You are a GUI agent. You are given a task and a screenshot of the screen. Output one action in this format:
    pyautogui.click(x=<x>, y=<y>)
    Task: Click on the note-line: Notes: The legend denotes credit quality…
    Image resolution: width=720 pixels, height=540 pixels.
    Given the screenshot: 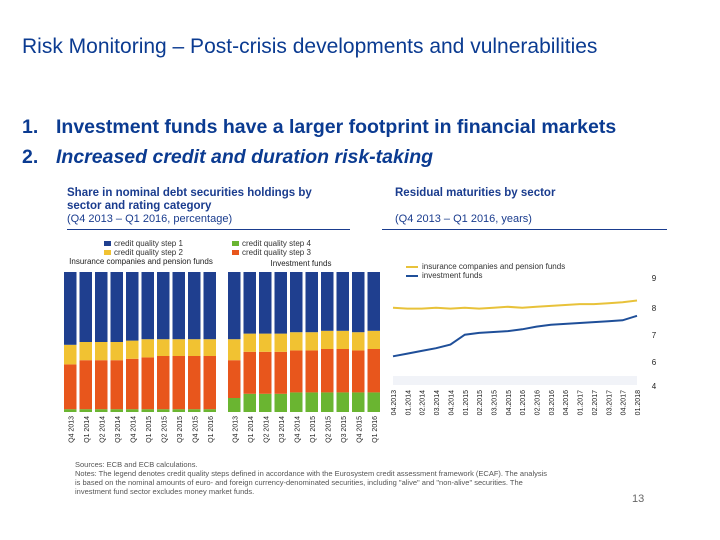 What is the action you would take?
    pyautogui.click(x=311, y=473)
    